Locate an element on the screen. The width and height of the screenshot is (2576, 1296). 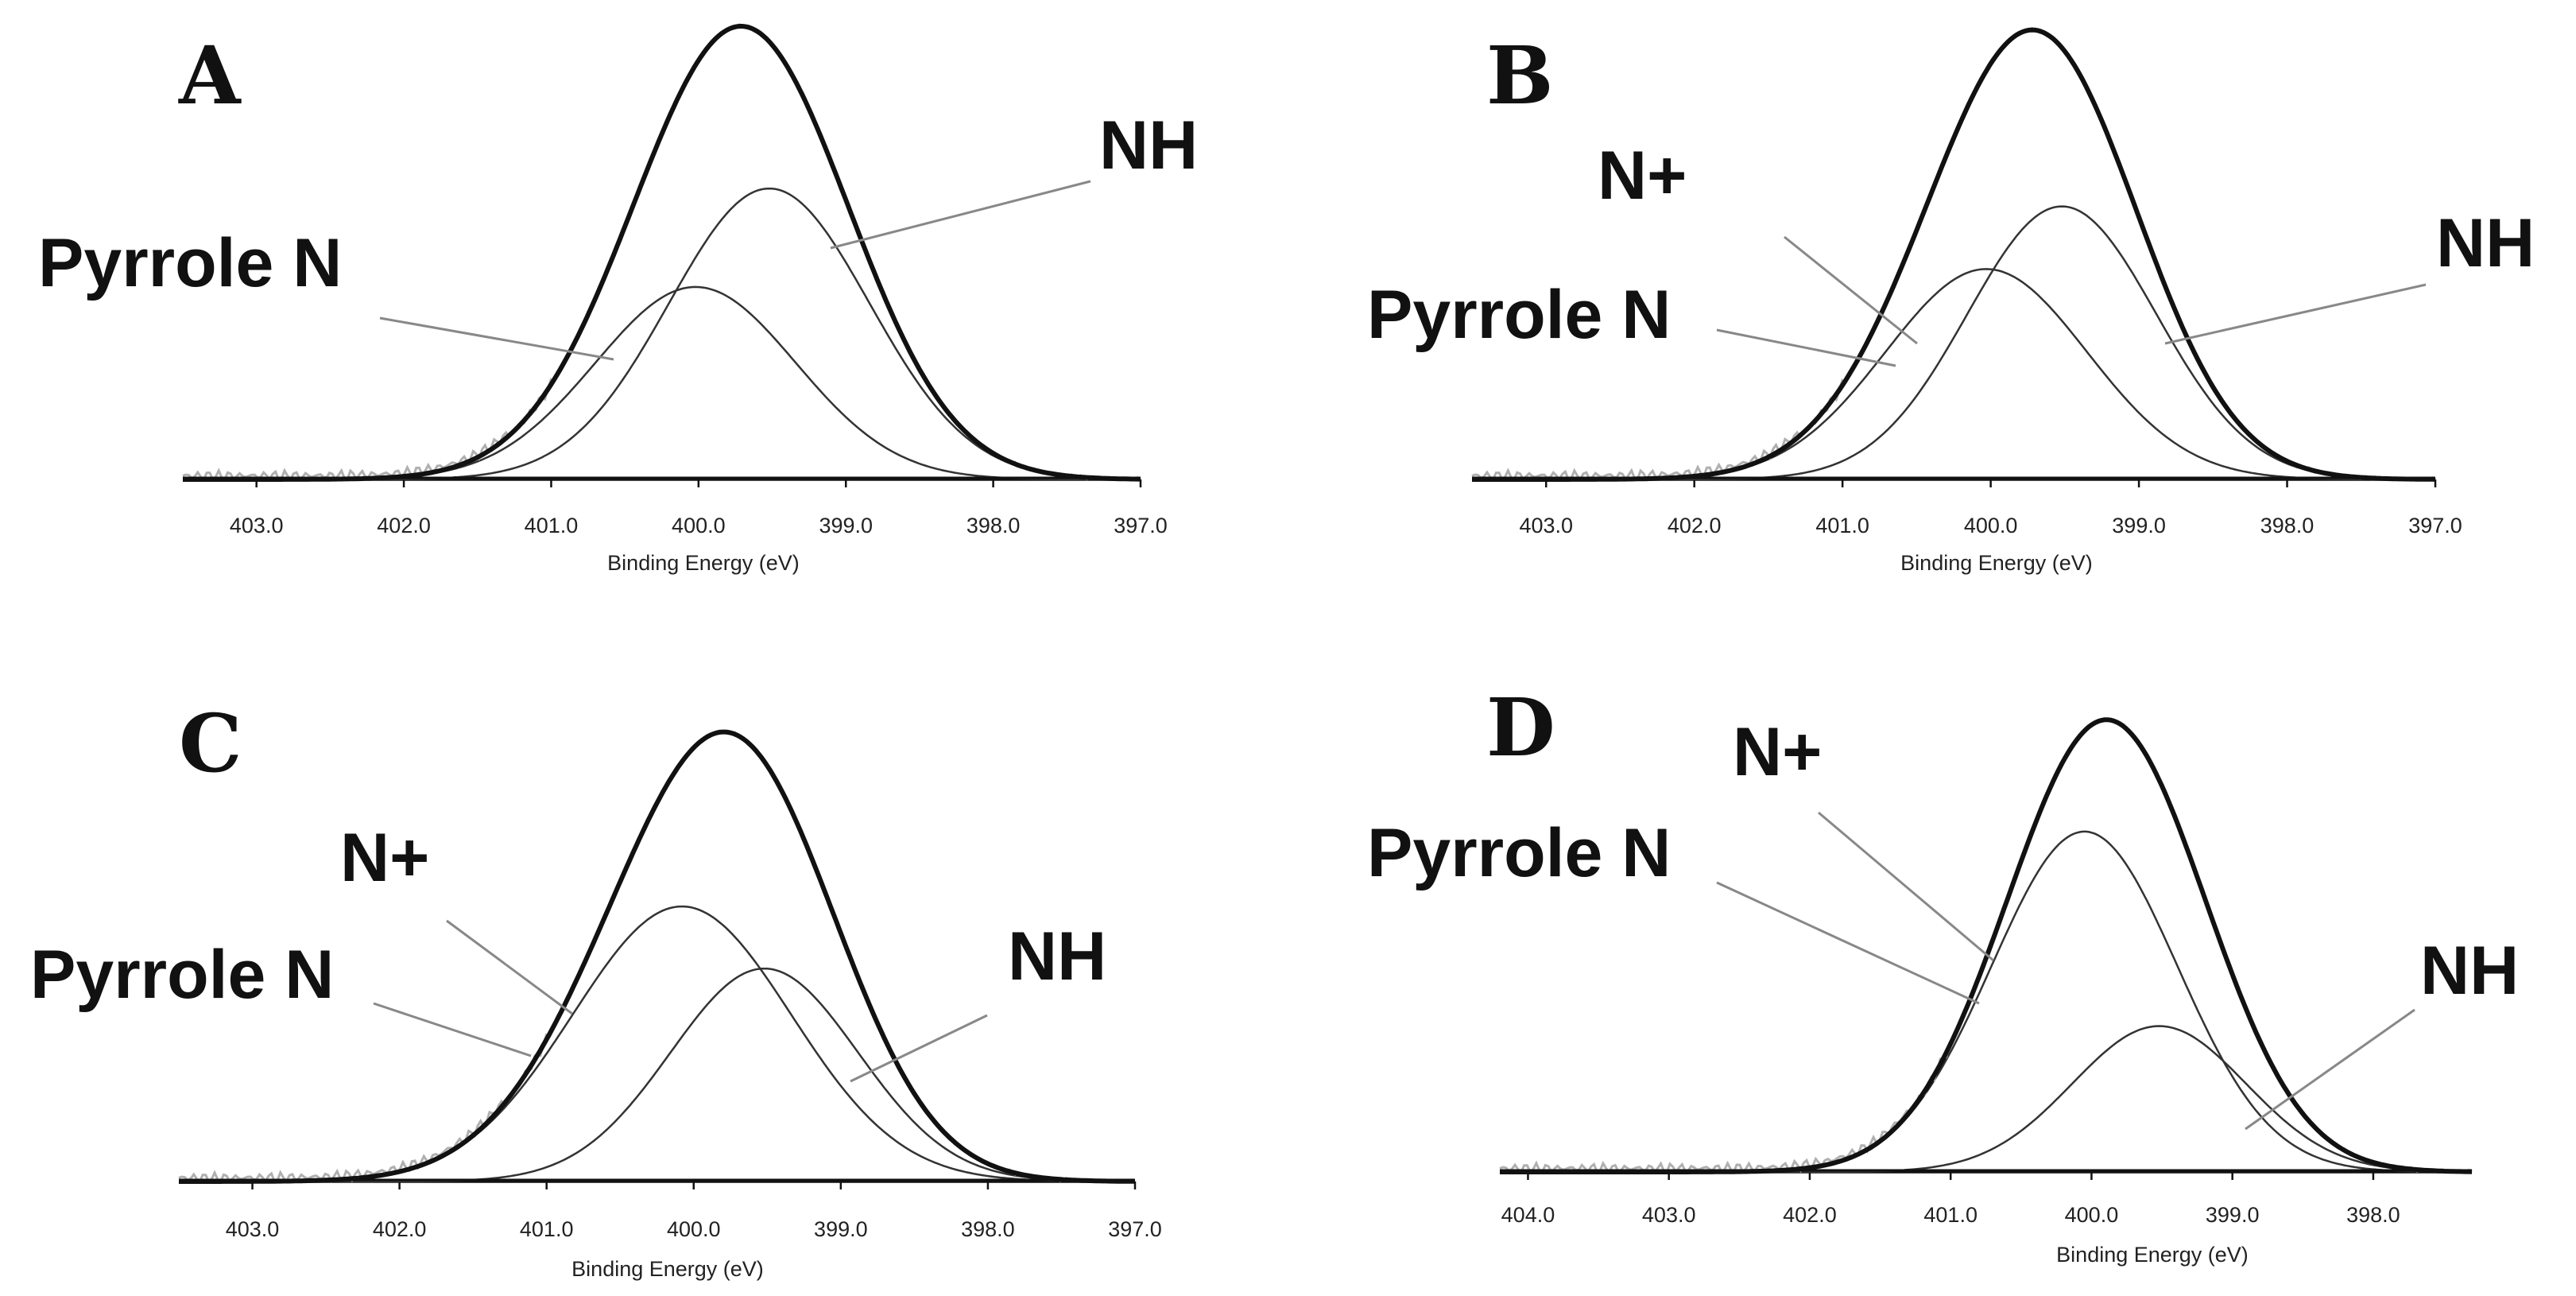
panel-letter-a: A is located at coordinates (210, 75).